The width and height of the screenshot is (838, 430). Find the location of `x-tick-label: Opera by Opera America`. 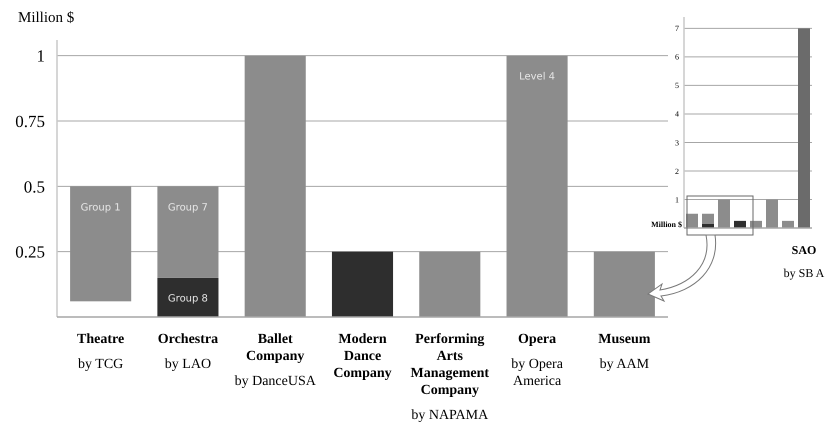

x-tick-label: Opera by Opera America is located at coordinates (537, 360).